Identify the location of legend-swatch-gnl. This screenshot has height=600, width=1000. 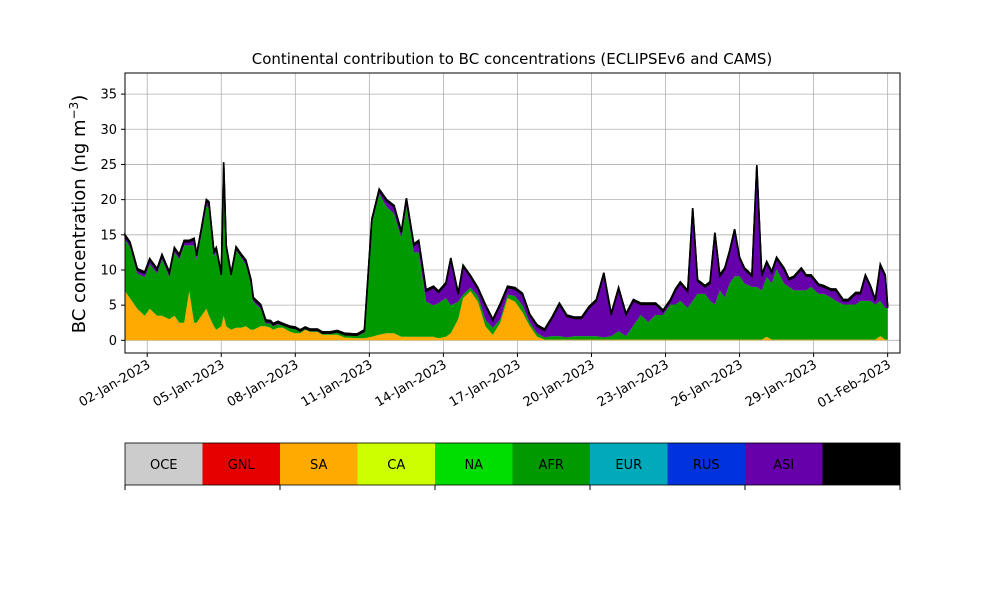
(241, 464).